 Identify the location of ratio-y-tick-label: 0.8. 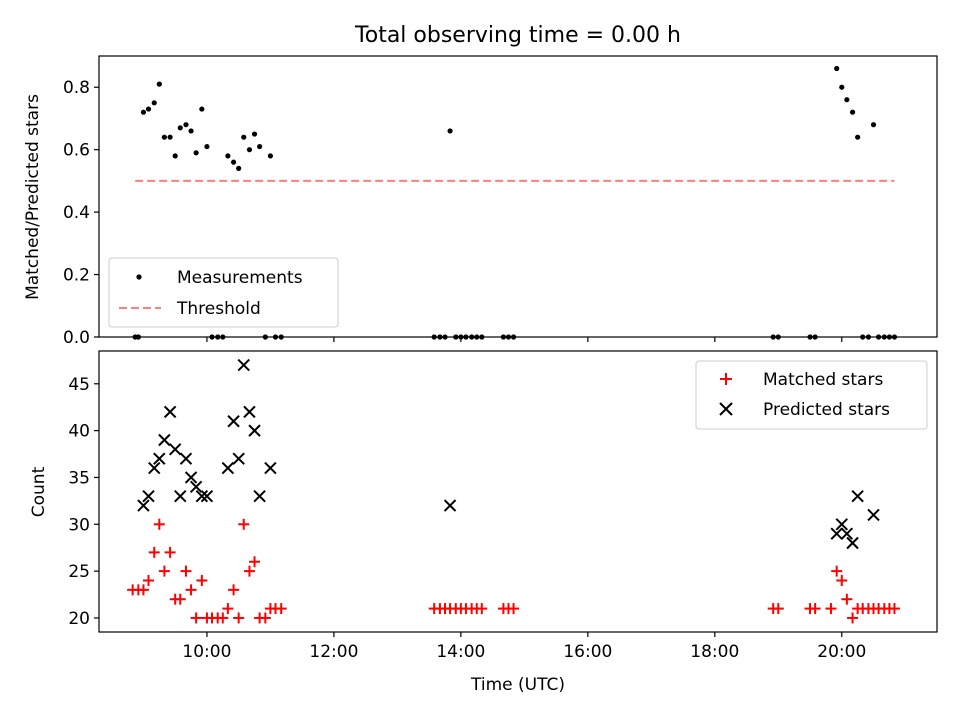
(76, 88).